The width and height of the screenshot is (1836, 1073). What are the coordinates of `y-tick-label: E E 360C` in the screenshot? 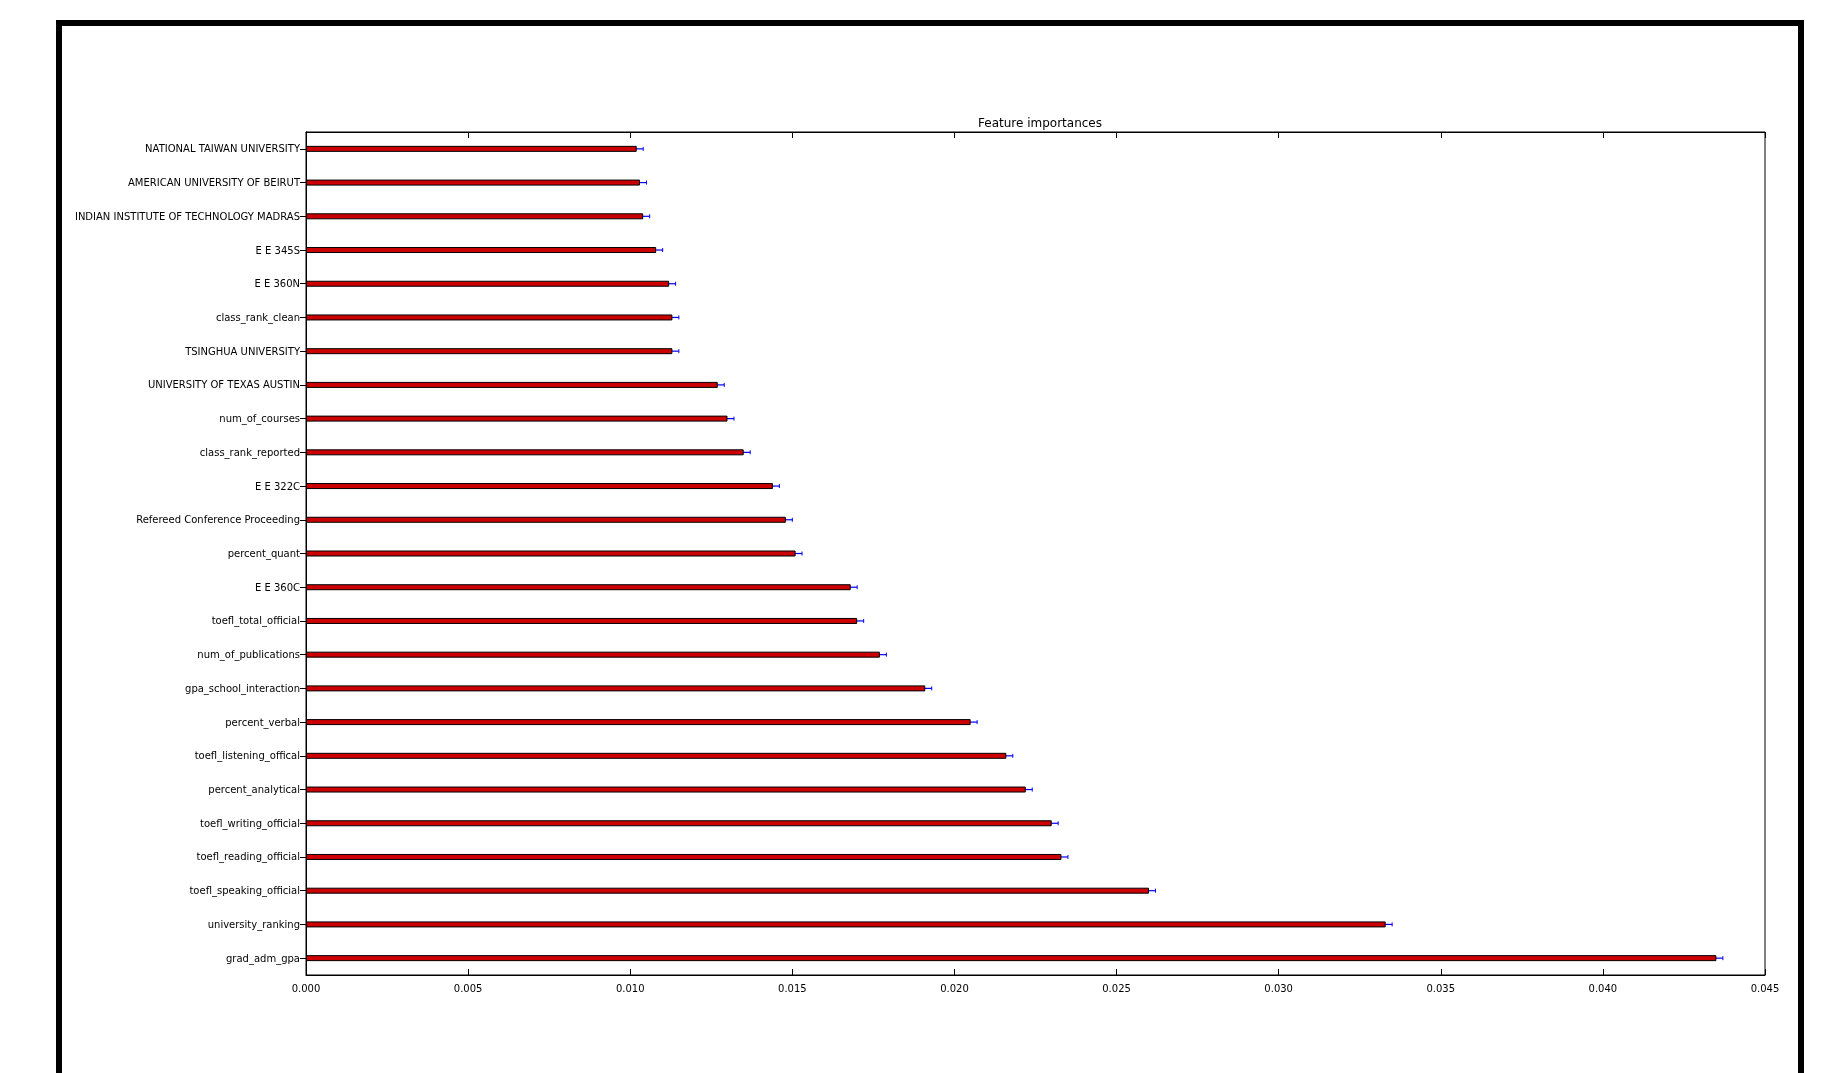 It's located at (277, 587).